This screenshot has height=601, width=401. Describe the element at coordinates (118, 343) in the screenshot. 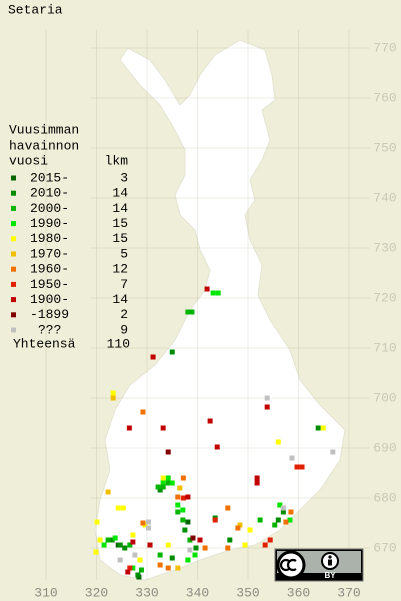

I see `total-value: 110` at that location.